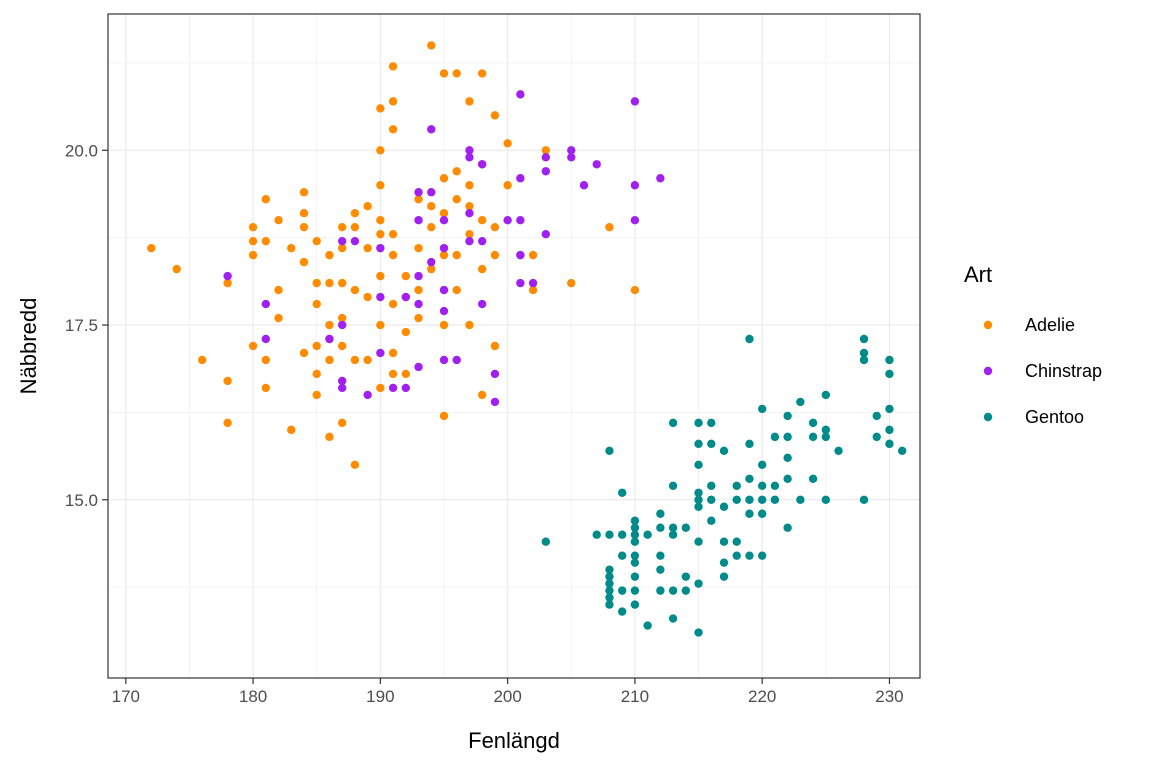  I want to click on legend-title: Art, so click(978, 274).